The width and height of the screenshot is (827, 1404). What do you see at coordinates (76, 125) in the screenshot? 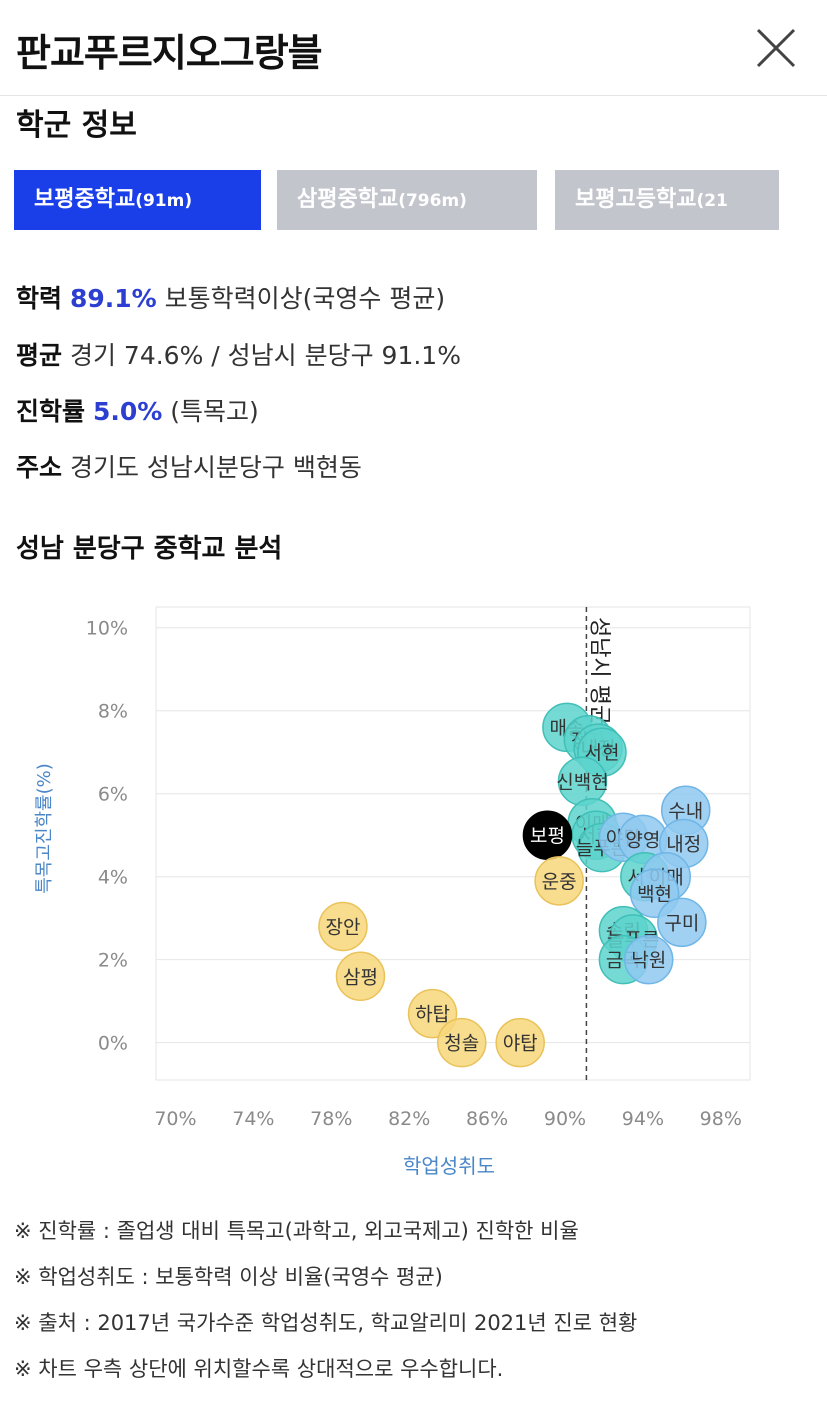
I see `school-info-title: 학군 정보` at bounding box center [76, 125].